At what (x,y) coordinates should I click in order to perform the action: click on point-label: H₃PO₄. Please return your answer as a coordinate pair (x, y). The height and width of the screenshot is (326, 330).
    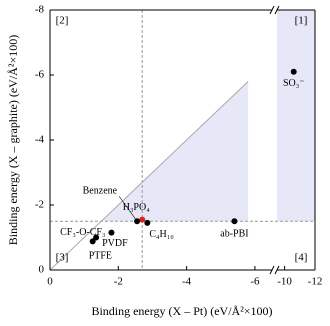
    Looking at the image, I should click on (136, 207).